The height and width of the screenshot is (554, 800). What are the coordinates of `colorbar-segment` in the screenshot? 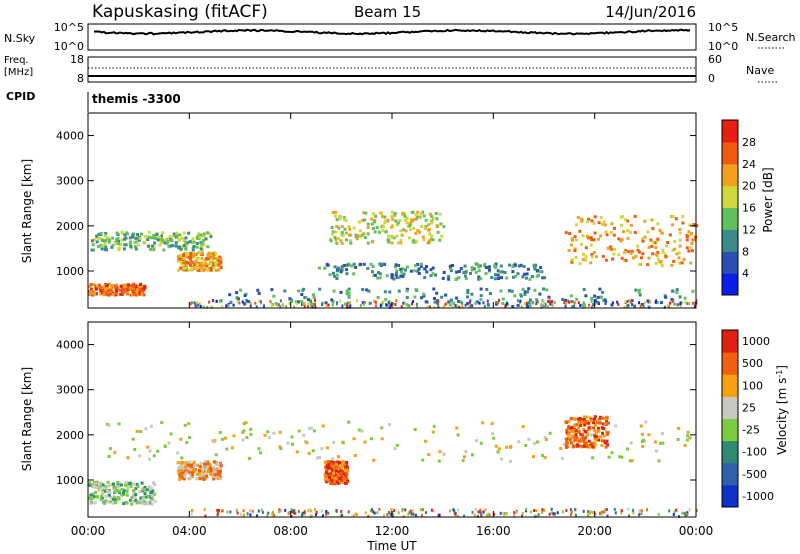 It's located at (730, 196).